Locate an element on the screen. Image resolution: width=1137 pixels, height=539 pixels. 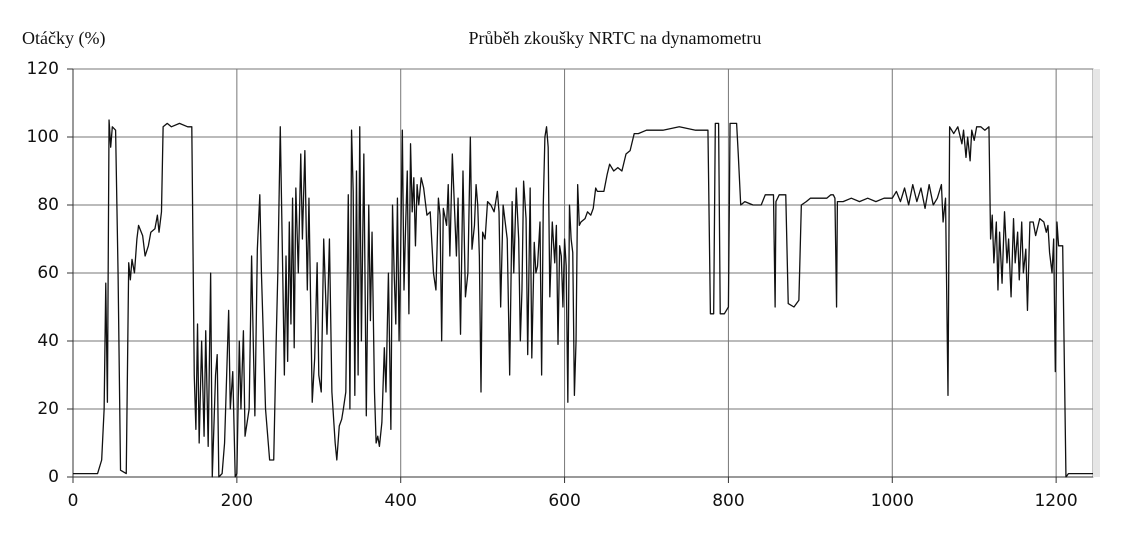
x-tick-label: 0 is located at coordinates (73, 501).